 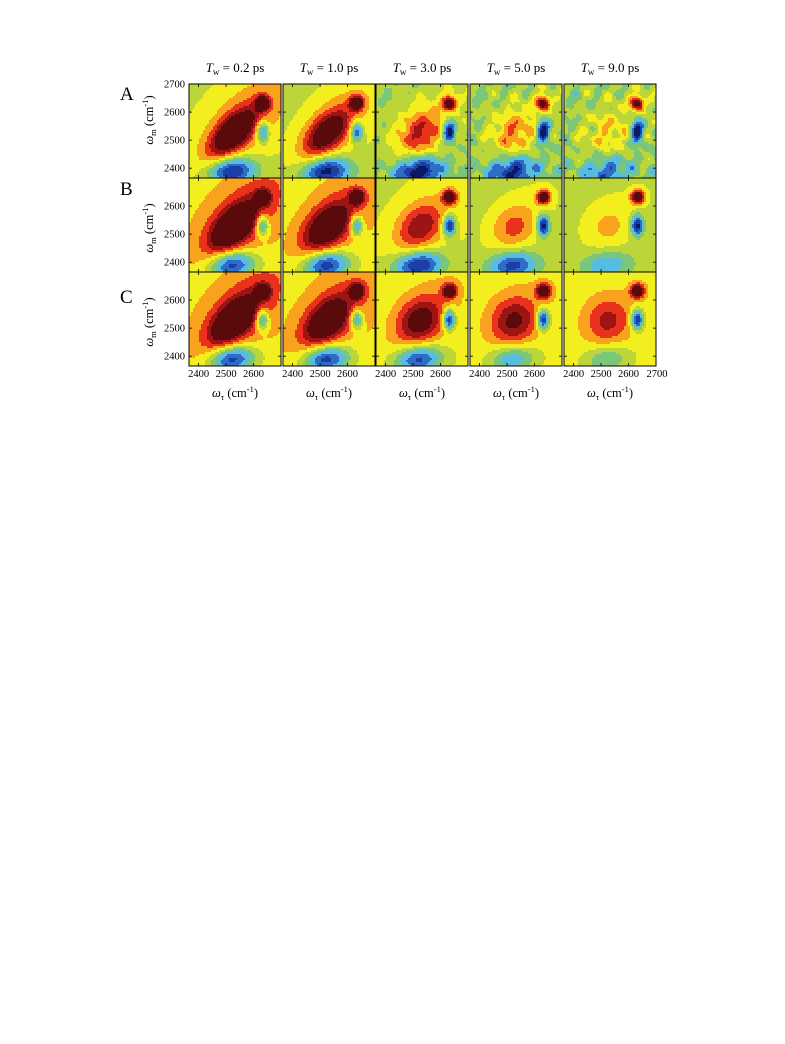 I want to click on column-title: Tw = 0.2 ps, so click(x=235, y=68).